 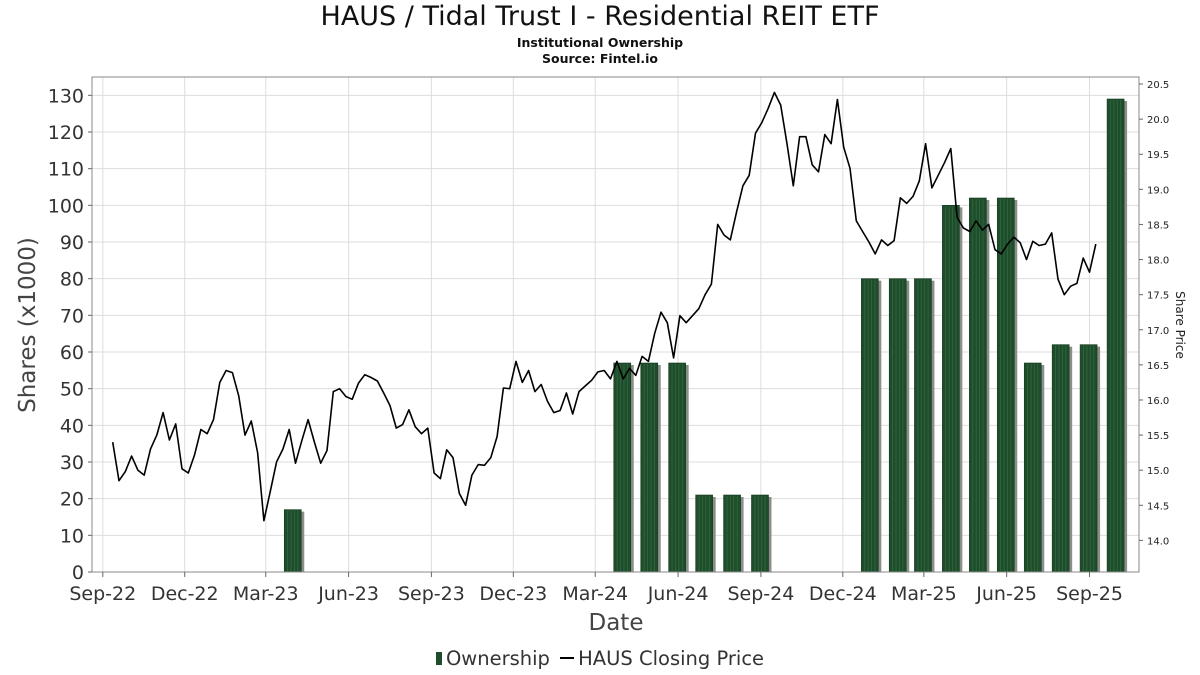 What do you see at coordinates (1158, 85) in the screenshot?
I see `tick-label-right: 20.5` at bounding box center [1158, 85].